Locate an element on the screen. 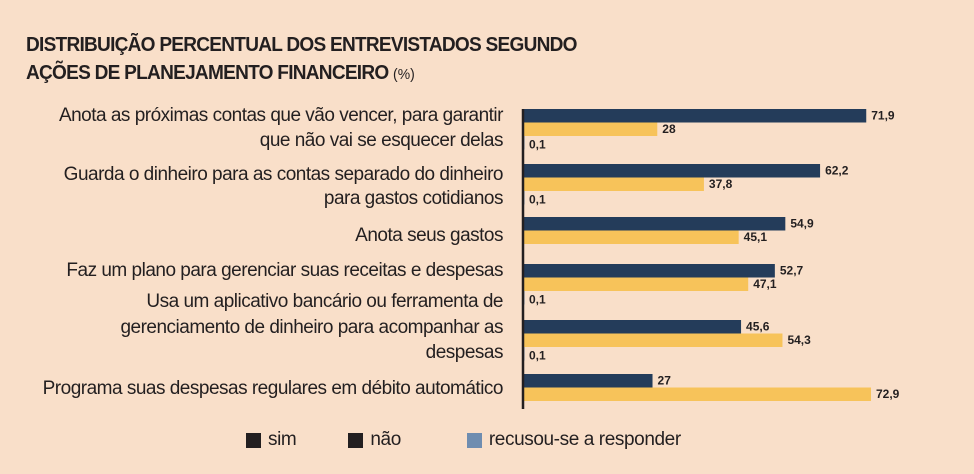 The image size is (974, 474). legend-item-recusou: recusou-se a responder is located at coordinates (573, 440).